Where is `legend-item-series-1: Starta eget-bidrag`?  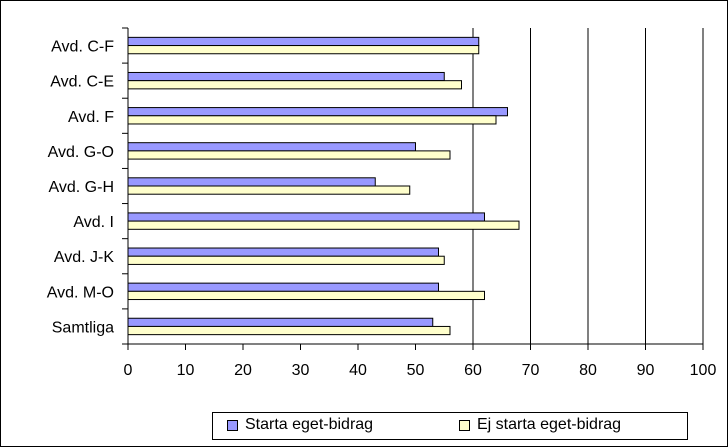 legend-item-series-1: Starta eget-bidrag is located at coordinates (300, 425).